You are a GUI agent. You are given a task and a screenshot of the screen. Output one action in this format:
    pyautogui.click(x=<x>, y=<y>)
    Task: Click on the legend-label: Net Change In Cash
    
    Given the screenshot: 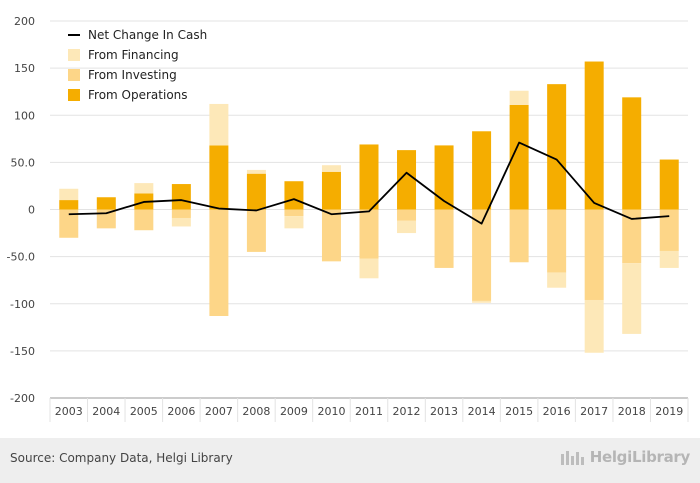 What is the action you would take?
    pyautogui.click(x=147, y=35)
    